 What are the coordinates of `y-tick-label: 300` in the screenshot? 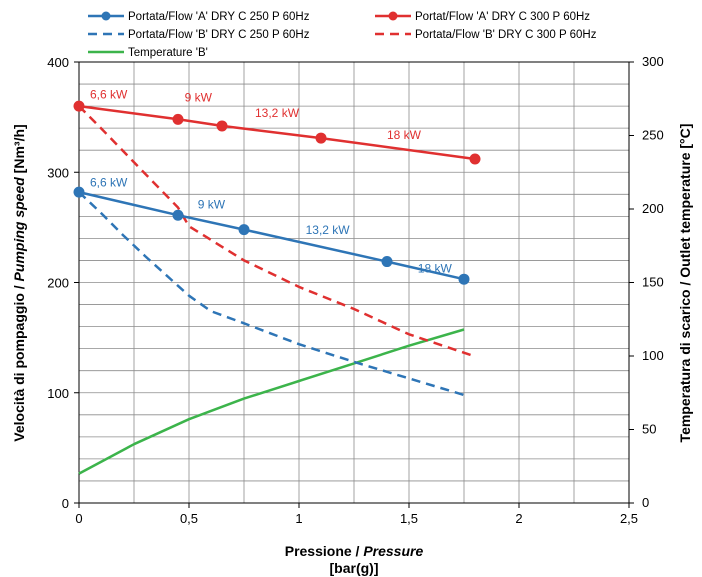 It's located at (58, 172).